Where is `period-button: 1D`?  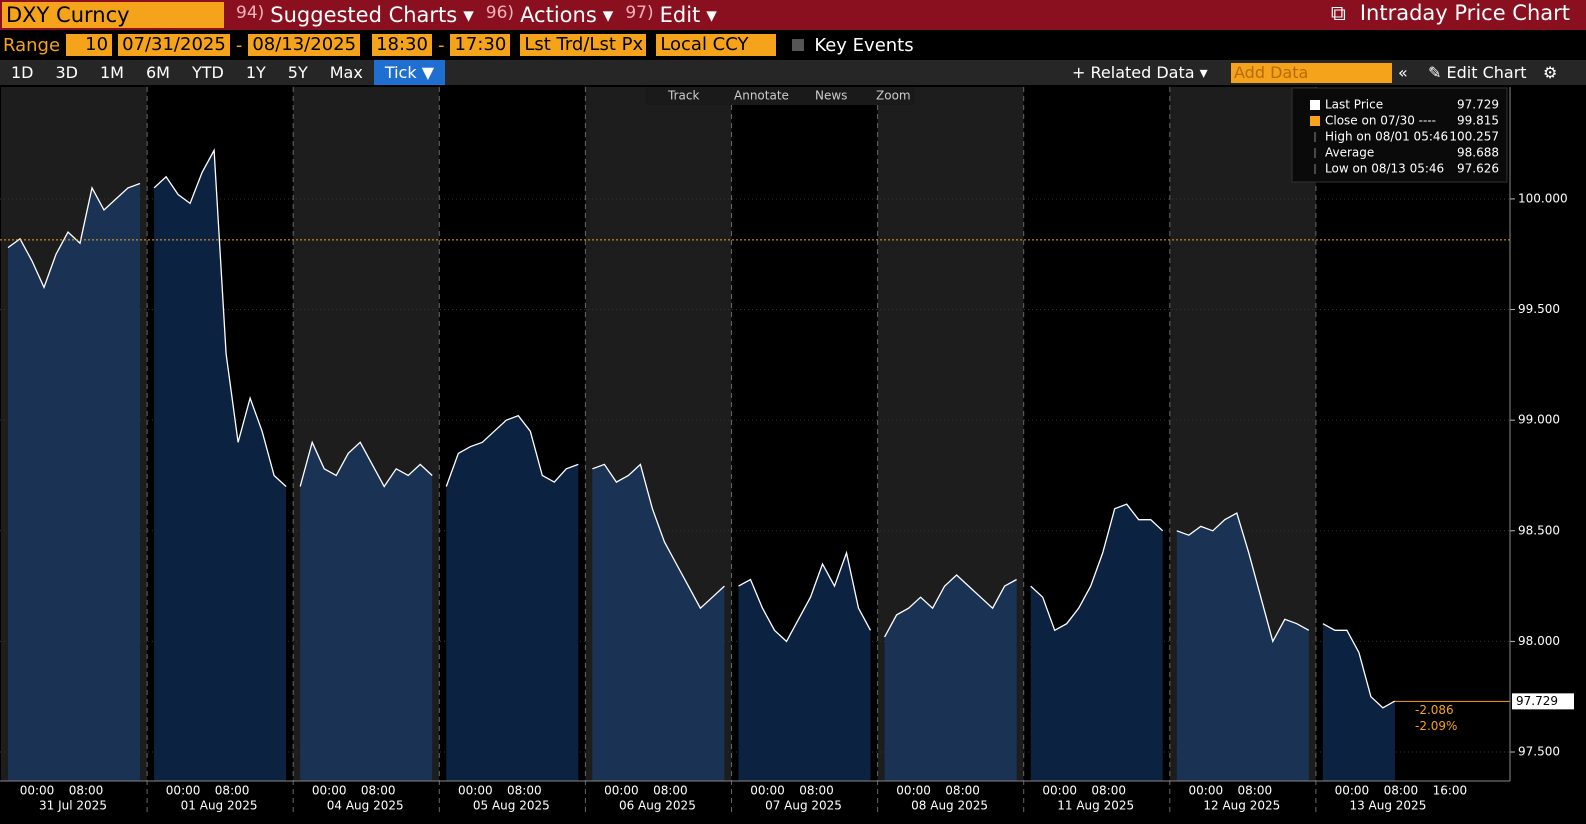
period-button: 1D is located at coordinates (22, 72).